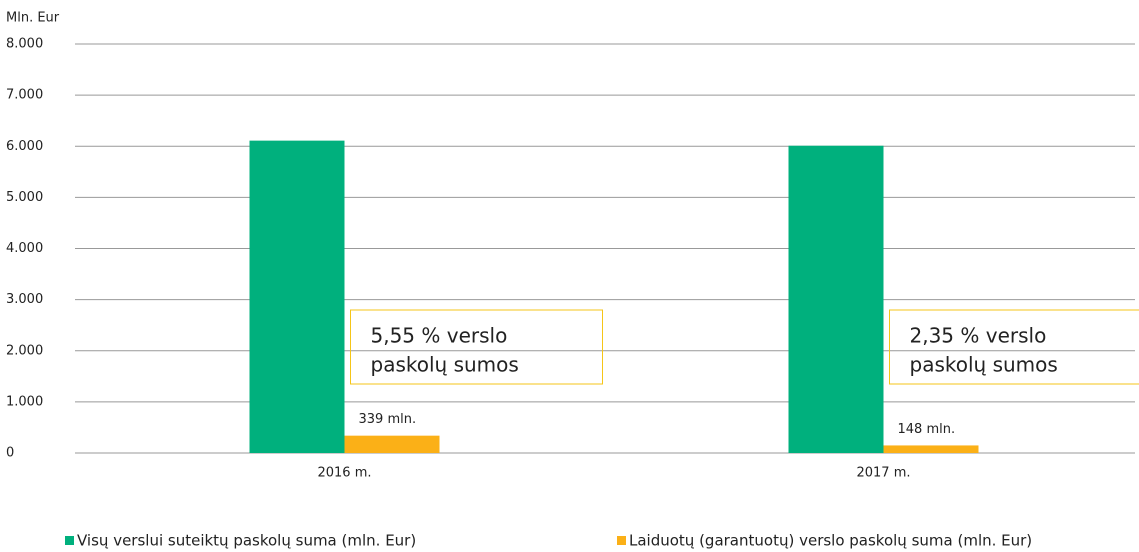 The image size is (1139, 552). Describe the element at coordinates (24, 350) in the screenshot. I see `y-tick-label: 2.000` at that location.